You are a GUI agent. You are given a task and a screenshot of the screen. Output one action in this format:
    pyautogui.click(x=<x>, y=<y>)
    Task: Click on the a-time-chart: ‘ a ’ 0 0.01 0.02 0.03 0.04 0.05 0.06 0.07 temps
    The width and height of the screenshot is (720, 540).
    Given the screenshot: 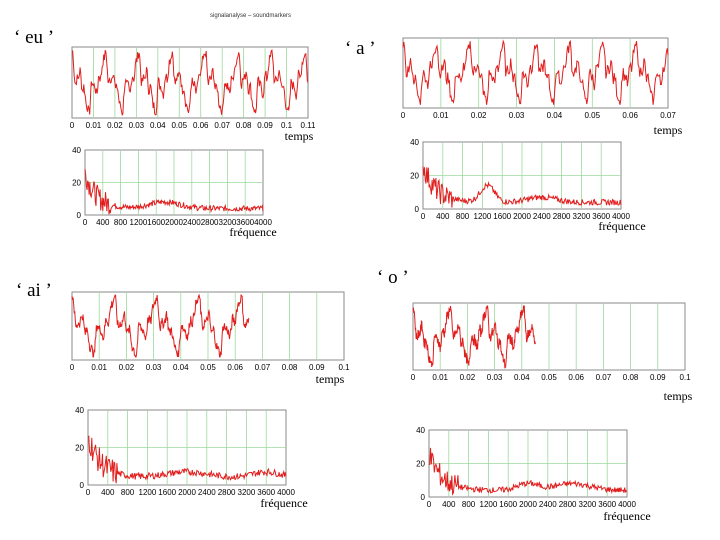 What is the action you would take?
    pyautogui.click(x=514, y=87)
    